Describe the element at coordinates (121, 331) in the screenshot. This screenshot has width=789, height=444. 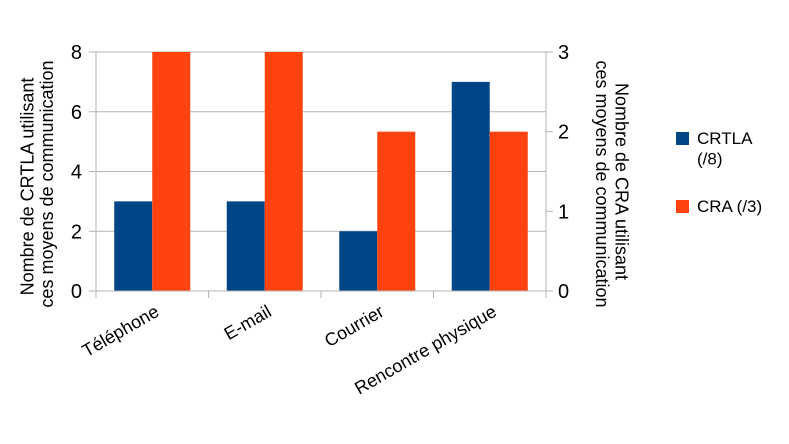
I see `category-label: Téléphone` at that location.